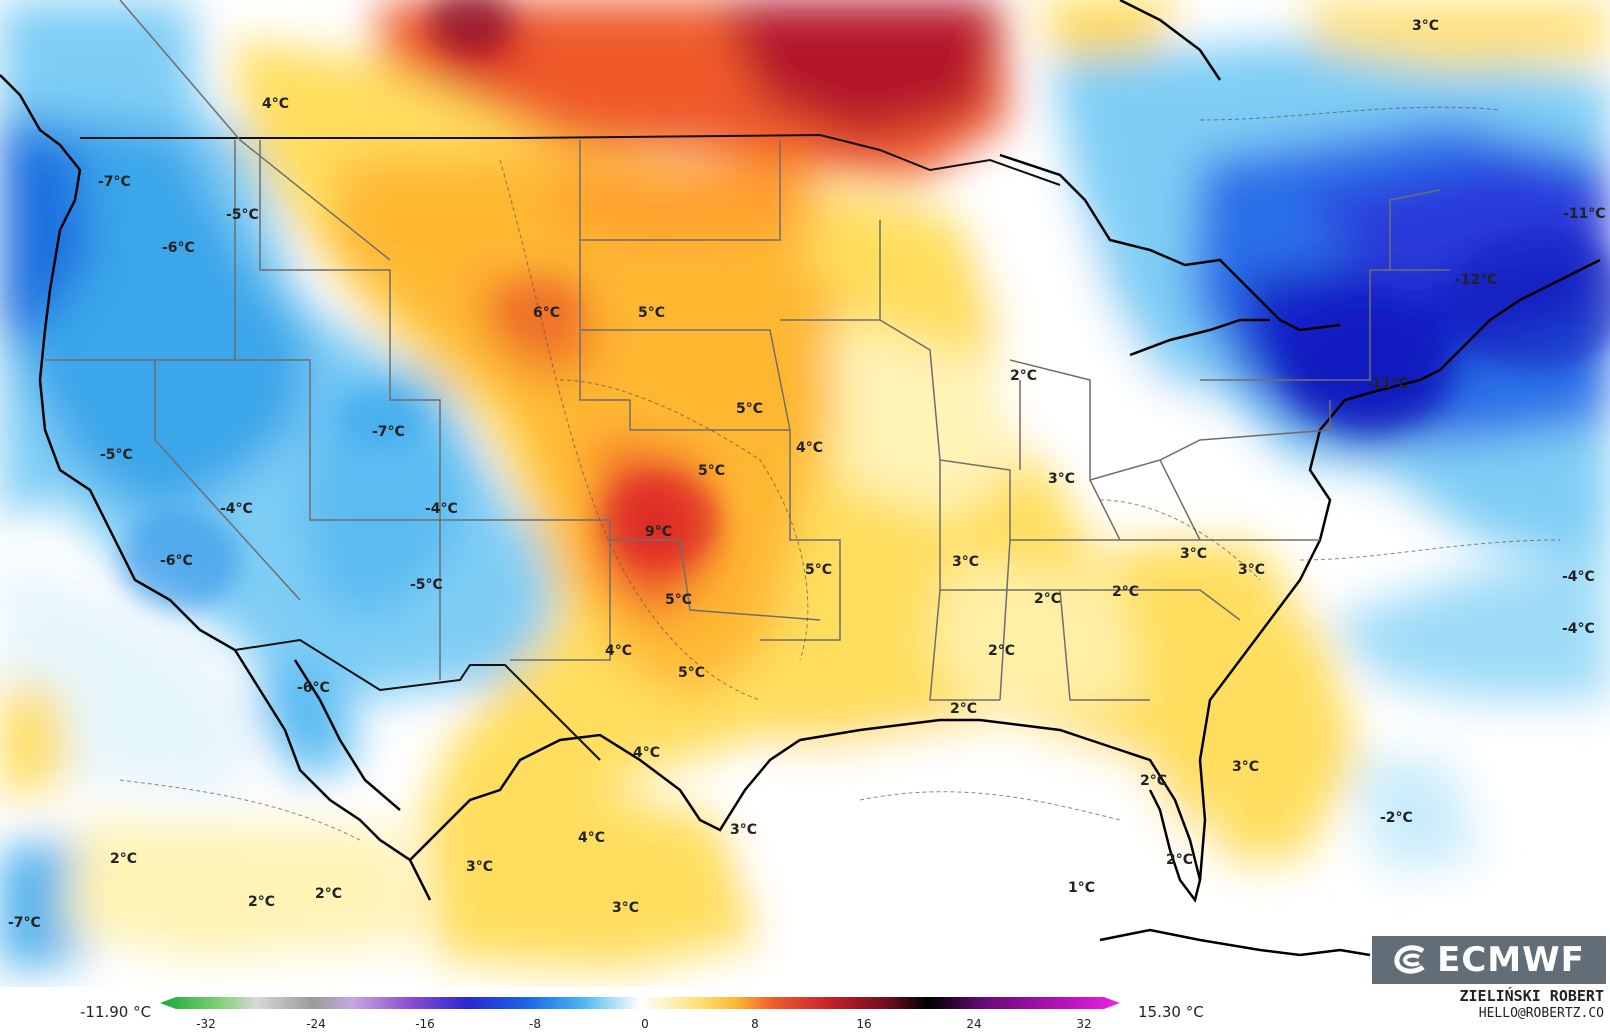 The height and width of the screenshot is (1035, 1610). Describe the element at coordinates (546, 313) in the screenshot. I see `temp-label: 6°C` at that location.